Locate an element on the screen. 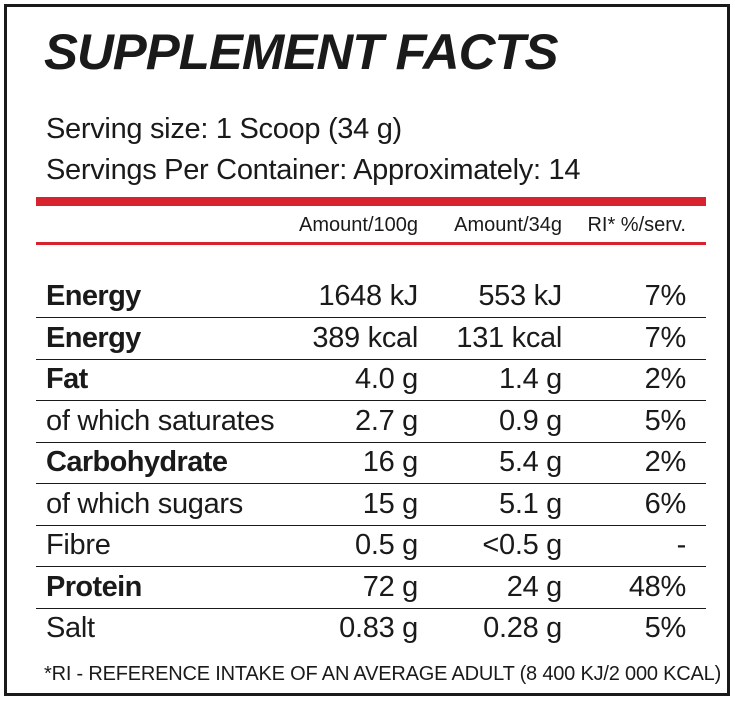 This screenshot has height=704, width=738. amount-per-34g: <0.5 g is located at coordinates (522, 545).